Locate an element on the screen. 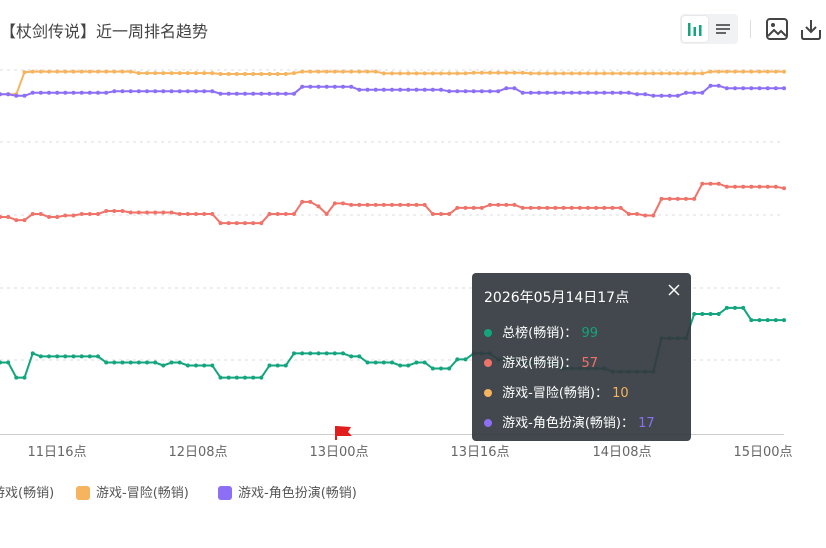 This screenshot has height=548, width=826. legend-item-rpg: 游戏-角色扮演(畅销) is located at coordinates (287, 494).